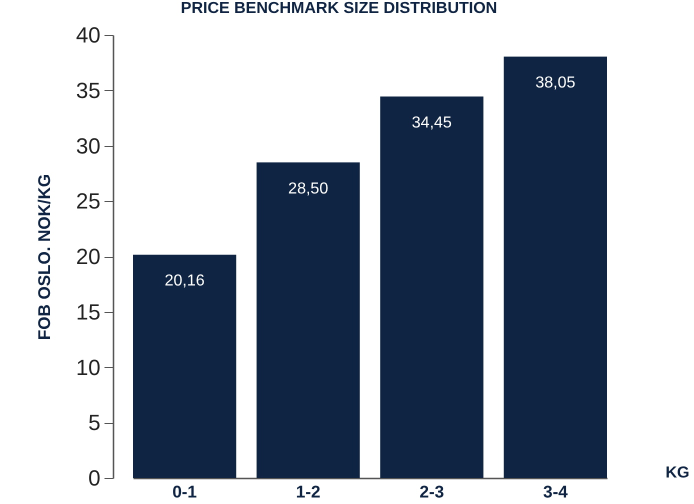 The image size is (694, 504). I want to click on x-tick-label: 1-2, so click(308, 492).